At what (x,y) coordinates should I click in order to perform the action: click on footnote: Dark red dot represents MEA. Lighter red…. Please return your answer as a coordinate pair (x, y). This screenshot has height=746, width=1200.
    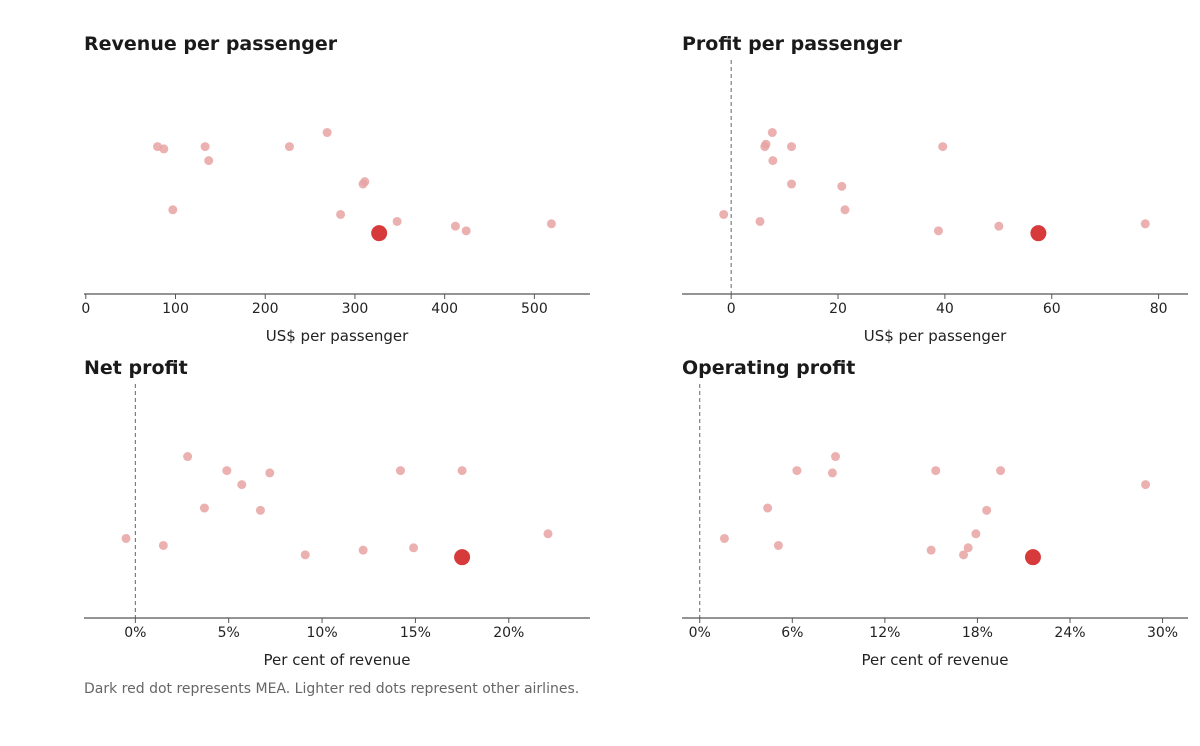
    Looking at the image, I should click on (332, 689).